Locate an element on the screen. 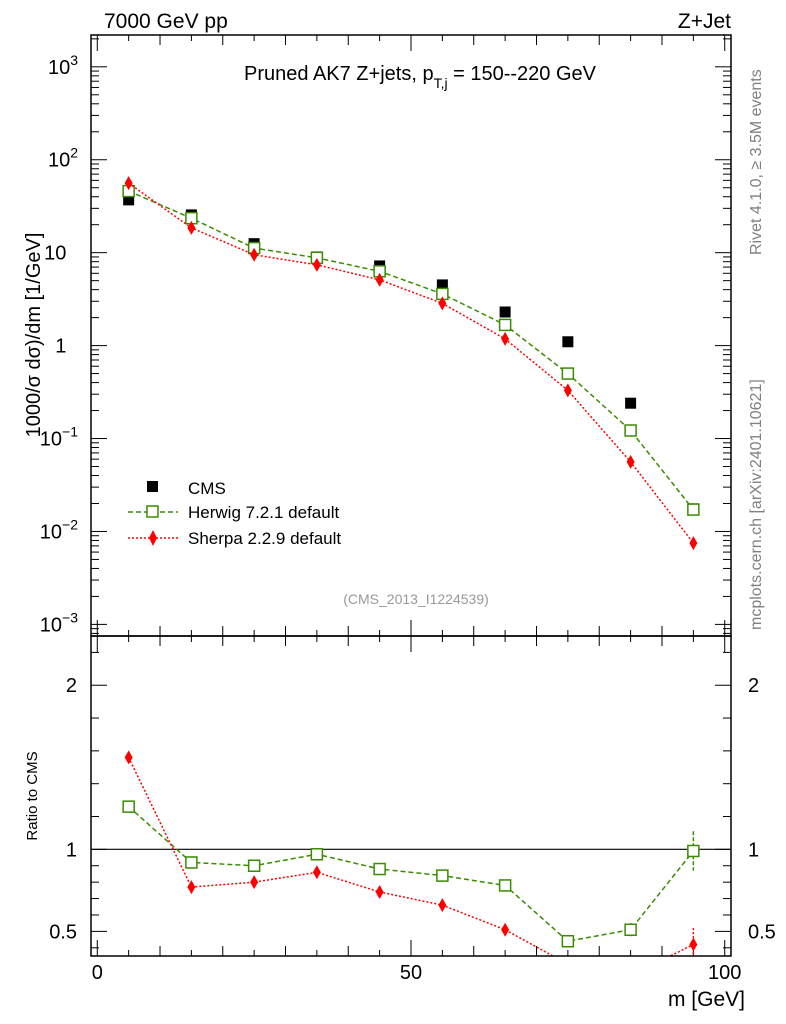 Image resolution: width=786 pixels, height=1024 pixels. legend-item-herwig: Herwig 7.2.1 default is located at coordinates (233, 512).